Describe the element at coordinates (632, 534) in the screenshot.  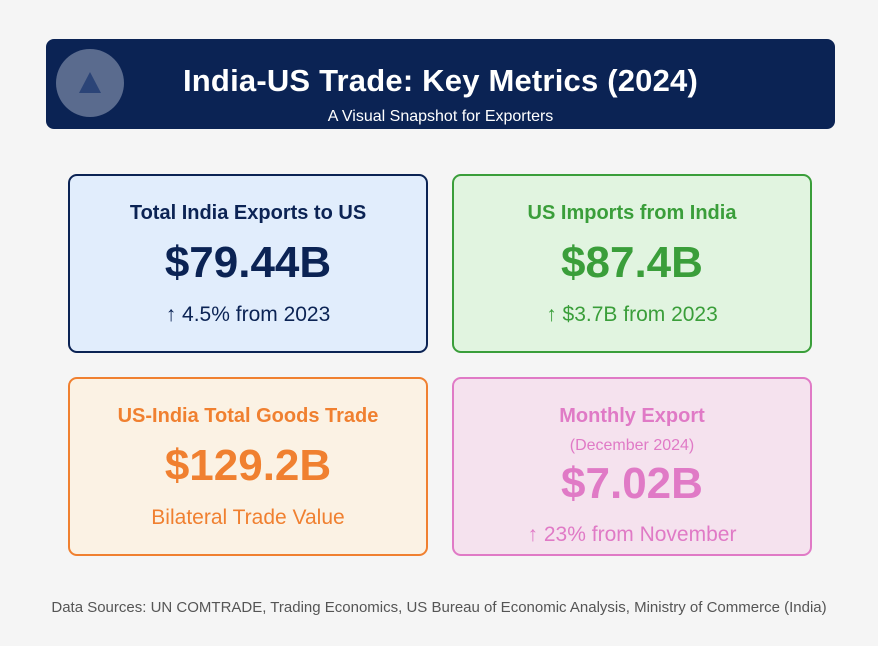
I see `metric-note: ↑ 23% from November` at that location.